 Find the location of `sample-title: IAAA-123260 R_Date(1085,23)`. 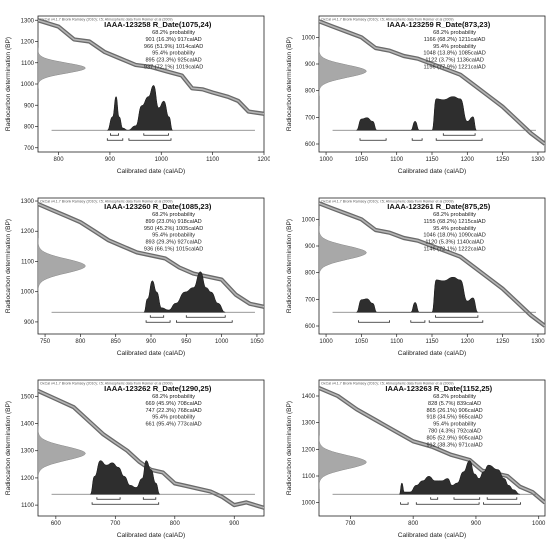

sample-title: IAAA-123260 R_Date(1085,23) is located at coordinates (158, 206).